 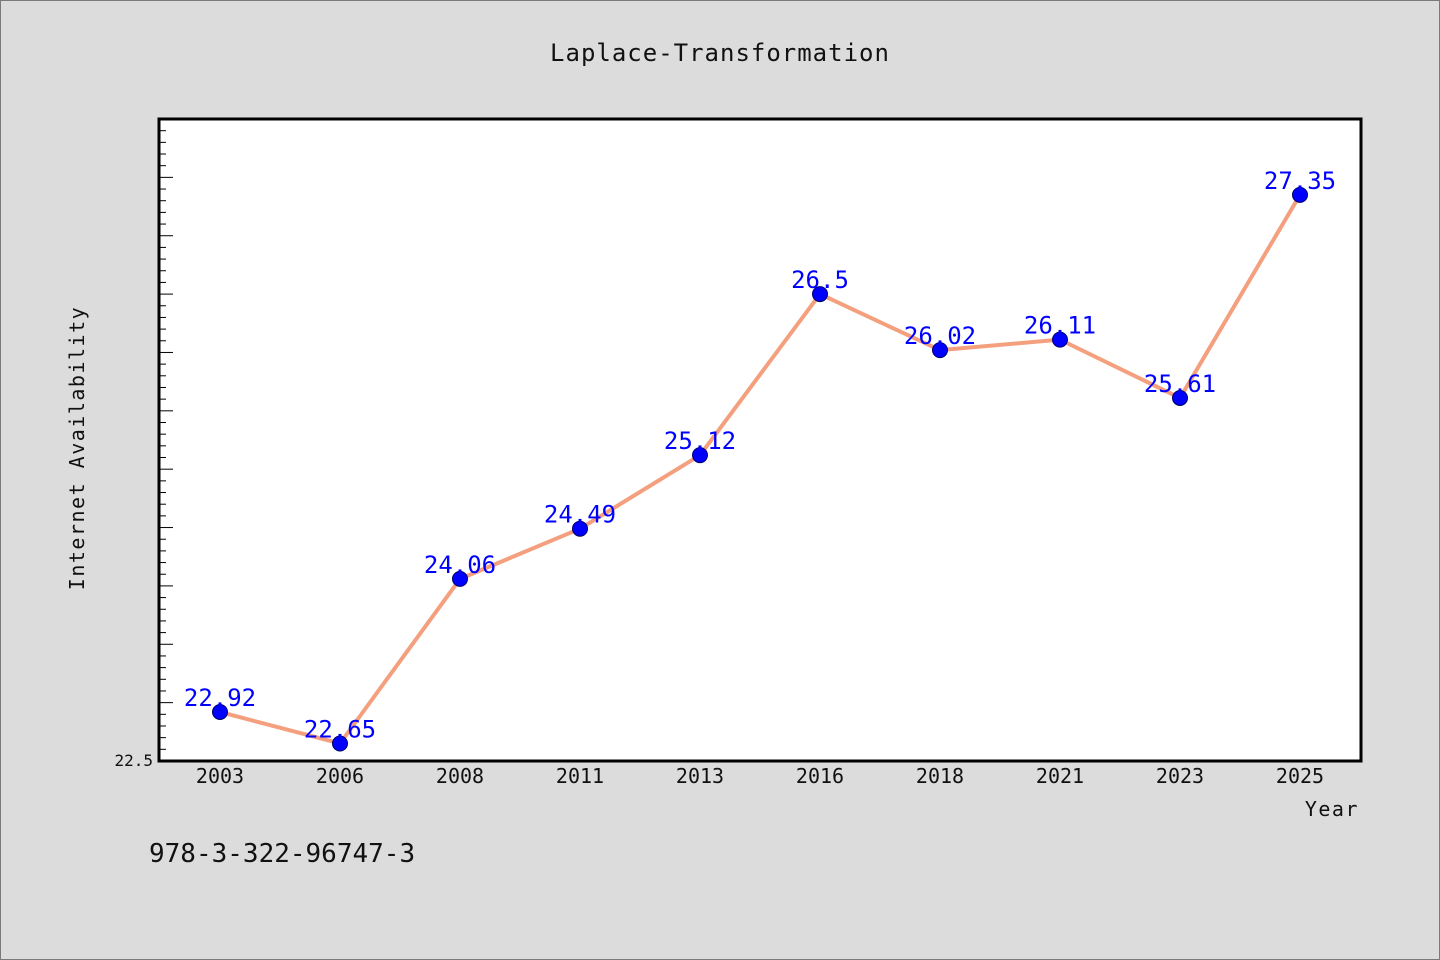 I want to click on data-label: 25.61, so click(x=1180, y=384).